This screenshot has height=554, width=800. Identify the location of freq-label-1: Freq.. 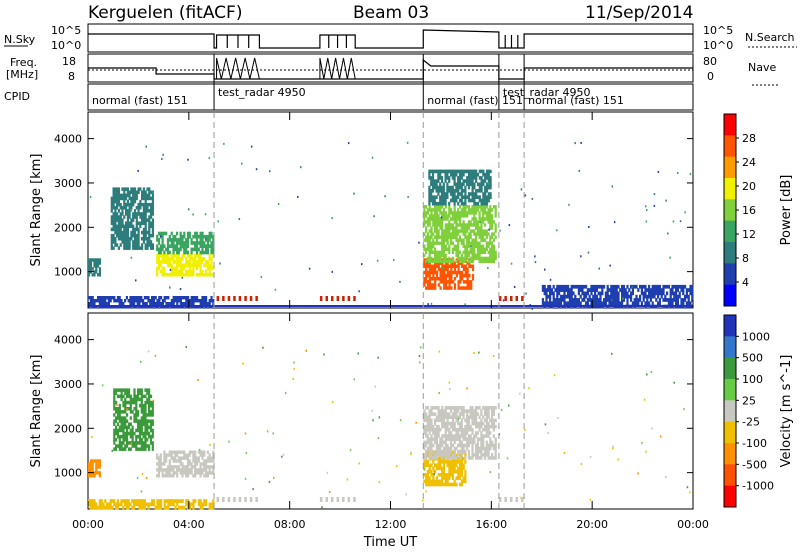
(23, 62).